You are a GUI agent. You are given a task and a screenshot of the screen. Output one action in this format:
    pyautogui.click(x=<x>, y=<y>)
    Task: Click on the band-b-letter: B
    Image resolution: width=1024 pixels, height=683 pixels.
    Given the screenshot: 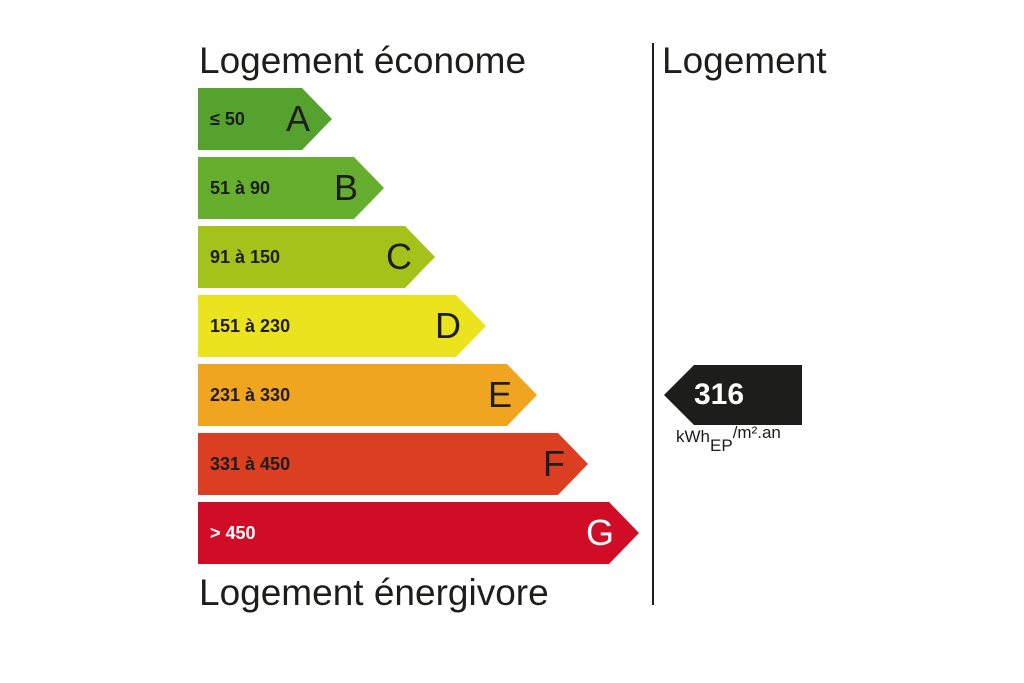 What is the action you would take?
    pyautogui.click(x=346, y=187)
    